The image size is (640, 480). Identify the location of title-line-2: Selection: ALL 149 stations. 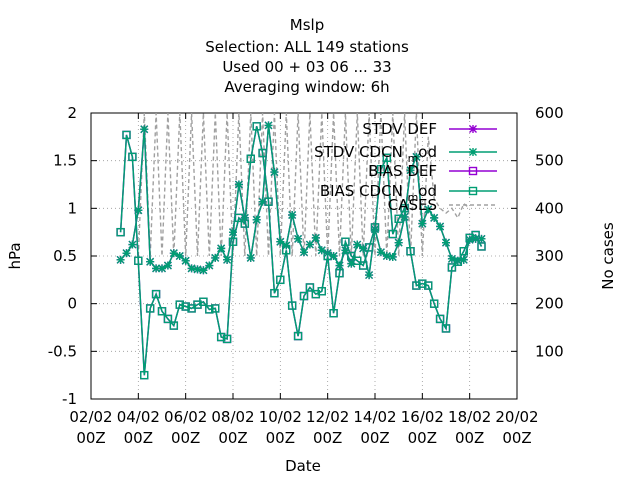
(307, 47).